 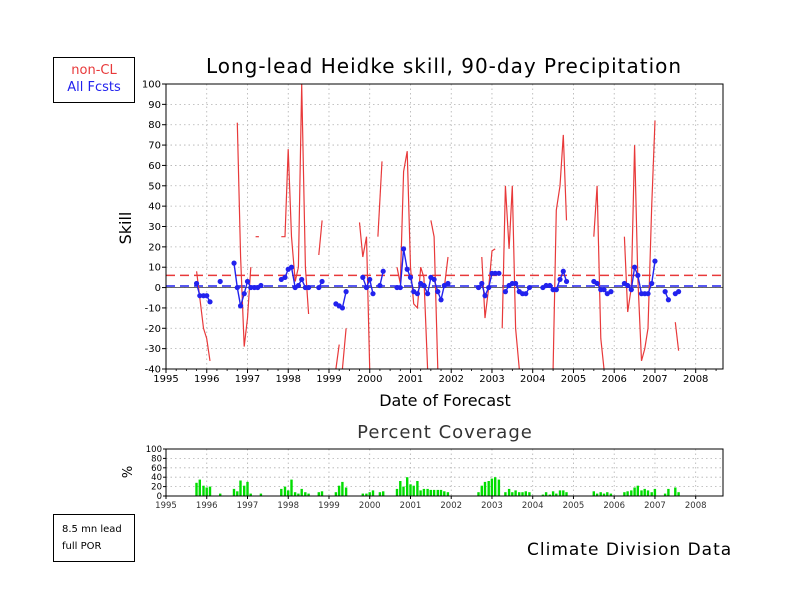 I want to click on y-tick-label: 70, so click(x=154, y=146).